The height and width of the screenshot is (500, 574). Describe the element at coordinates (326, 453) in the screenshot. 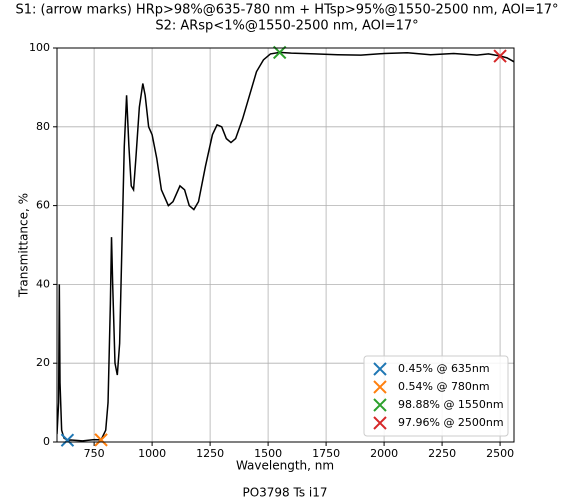

I see `x-tick-label: 1750` at that location.